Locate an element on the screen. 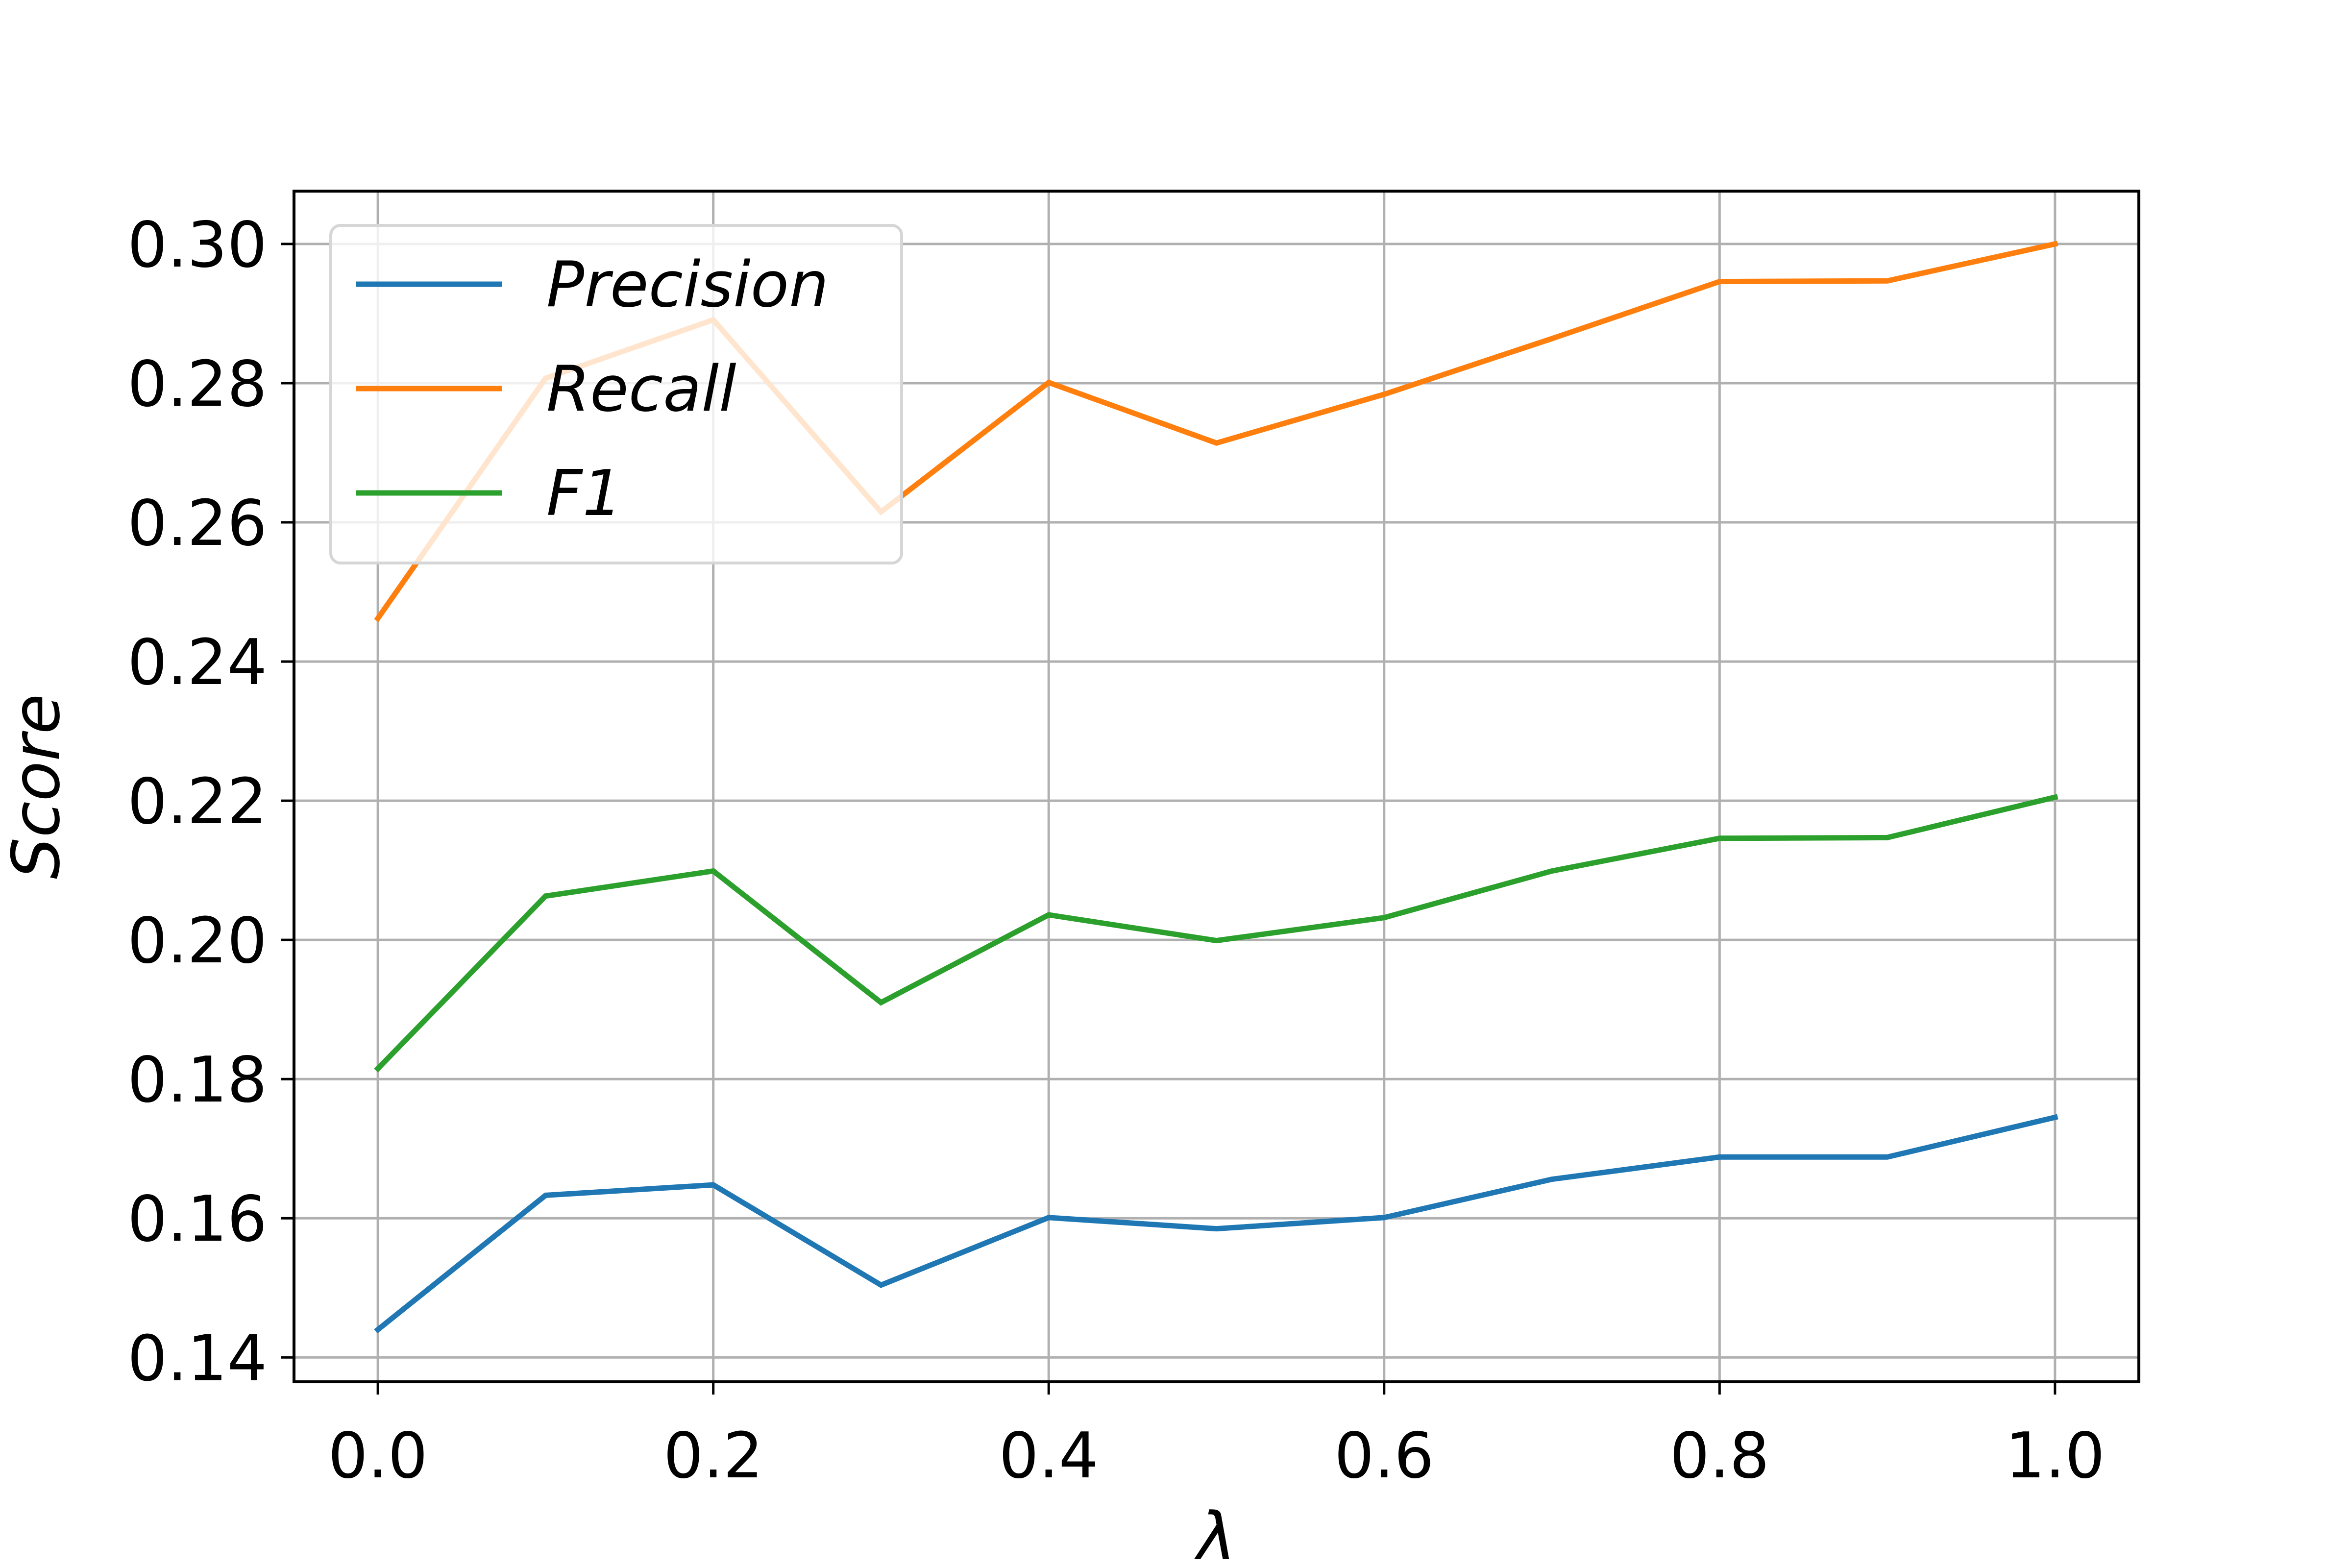 This screenshot has width=2352, height=1568. series-line-precision is located at coordinates (1216, 1224).